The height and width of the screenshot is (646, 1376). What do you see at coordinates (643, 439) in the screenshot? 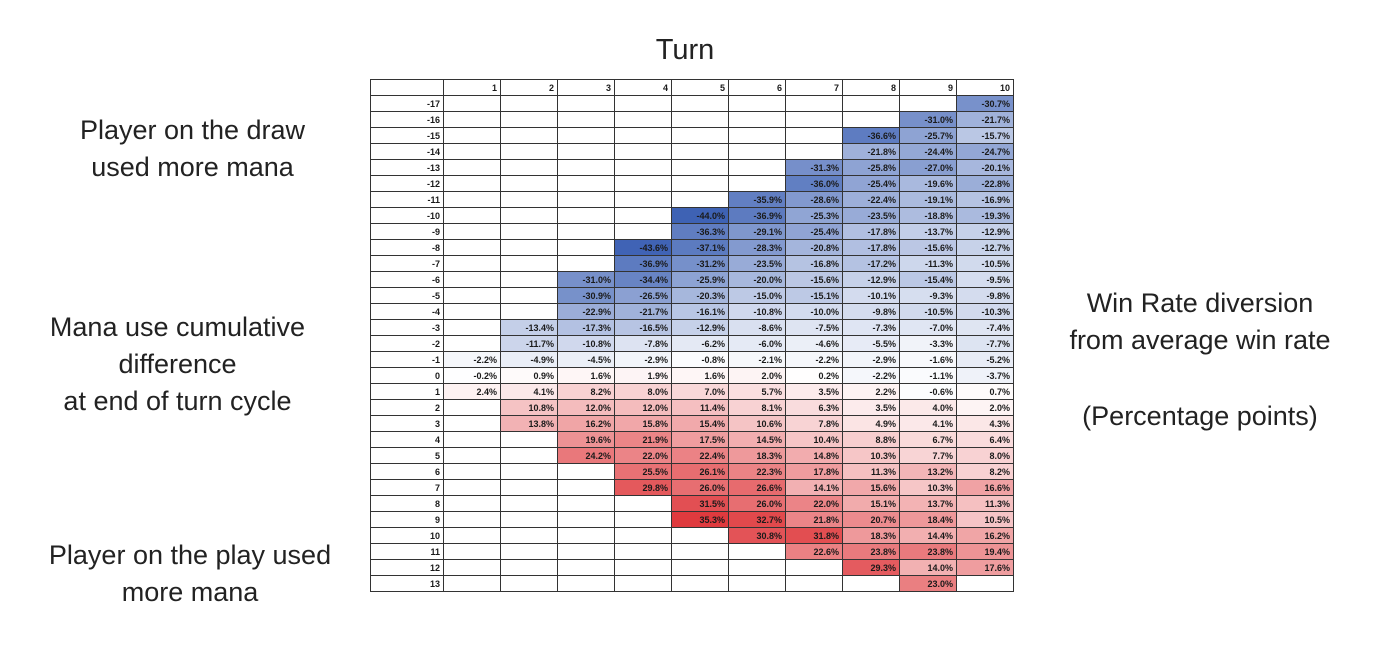
I see `heatmap-cell: 21.9%` at bounding box center [643, 439].